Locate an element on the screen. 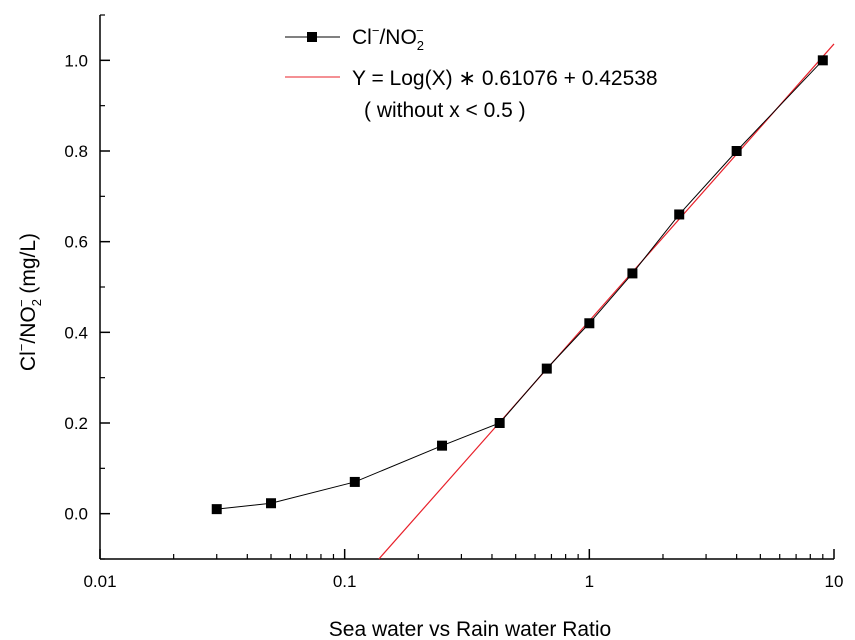 This screenshot has width=855, height=640. x-tick-label: 1 is located at coordinates (589, 581).